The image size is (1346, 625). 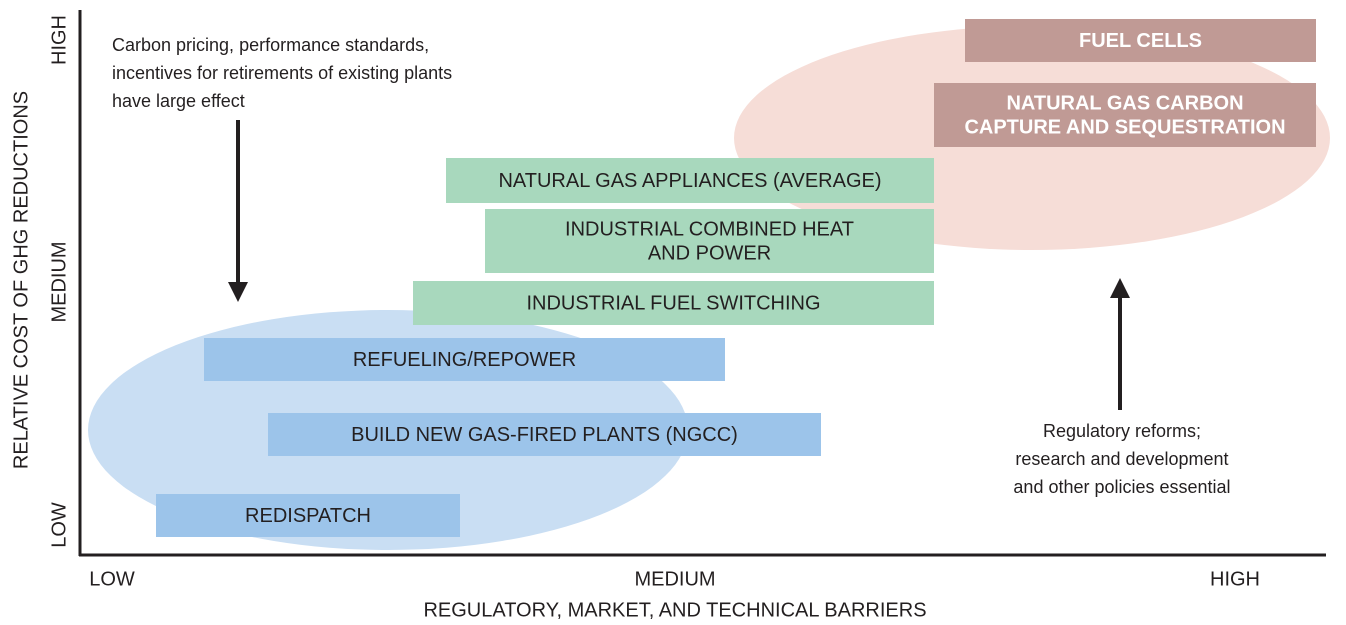 What do you see at coordinates (59, 281) in the screenshot?
I see `y-tick-label: MEDIUM` at bounding box center [59, 281].